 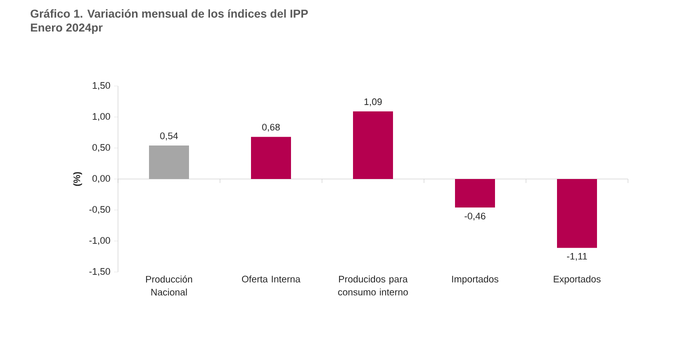 I want to click on data-label: 1,09, so click(x=373, y=102).